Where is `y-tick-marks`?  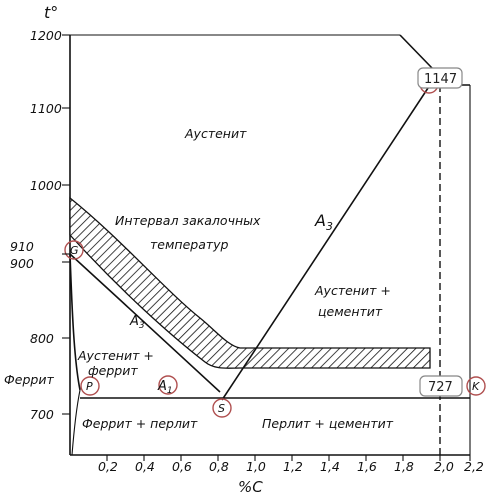 y-tick-marks is located at coordinates (66, 224).